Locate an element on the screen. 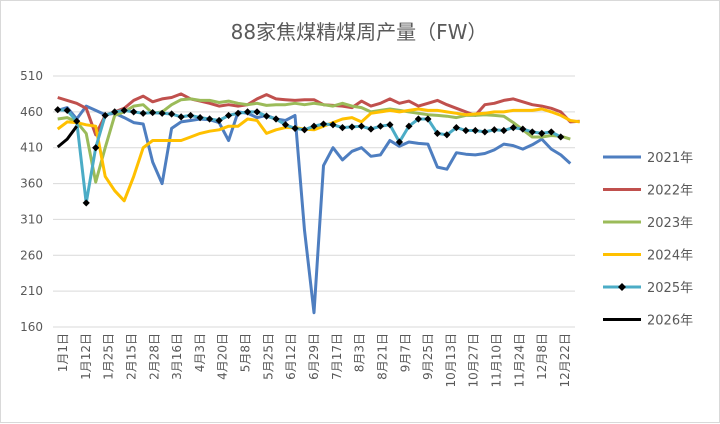 The height and width of the screenshot is (424, 720). x-tick-label: 9月7日 is located at coordinates (405, 352).